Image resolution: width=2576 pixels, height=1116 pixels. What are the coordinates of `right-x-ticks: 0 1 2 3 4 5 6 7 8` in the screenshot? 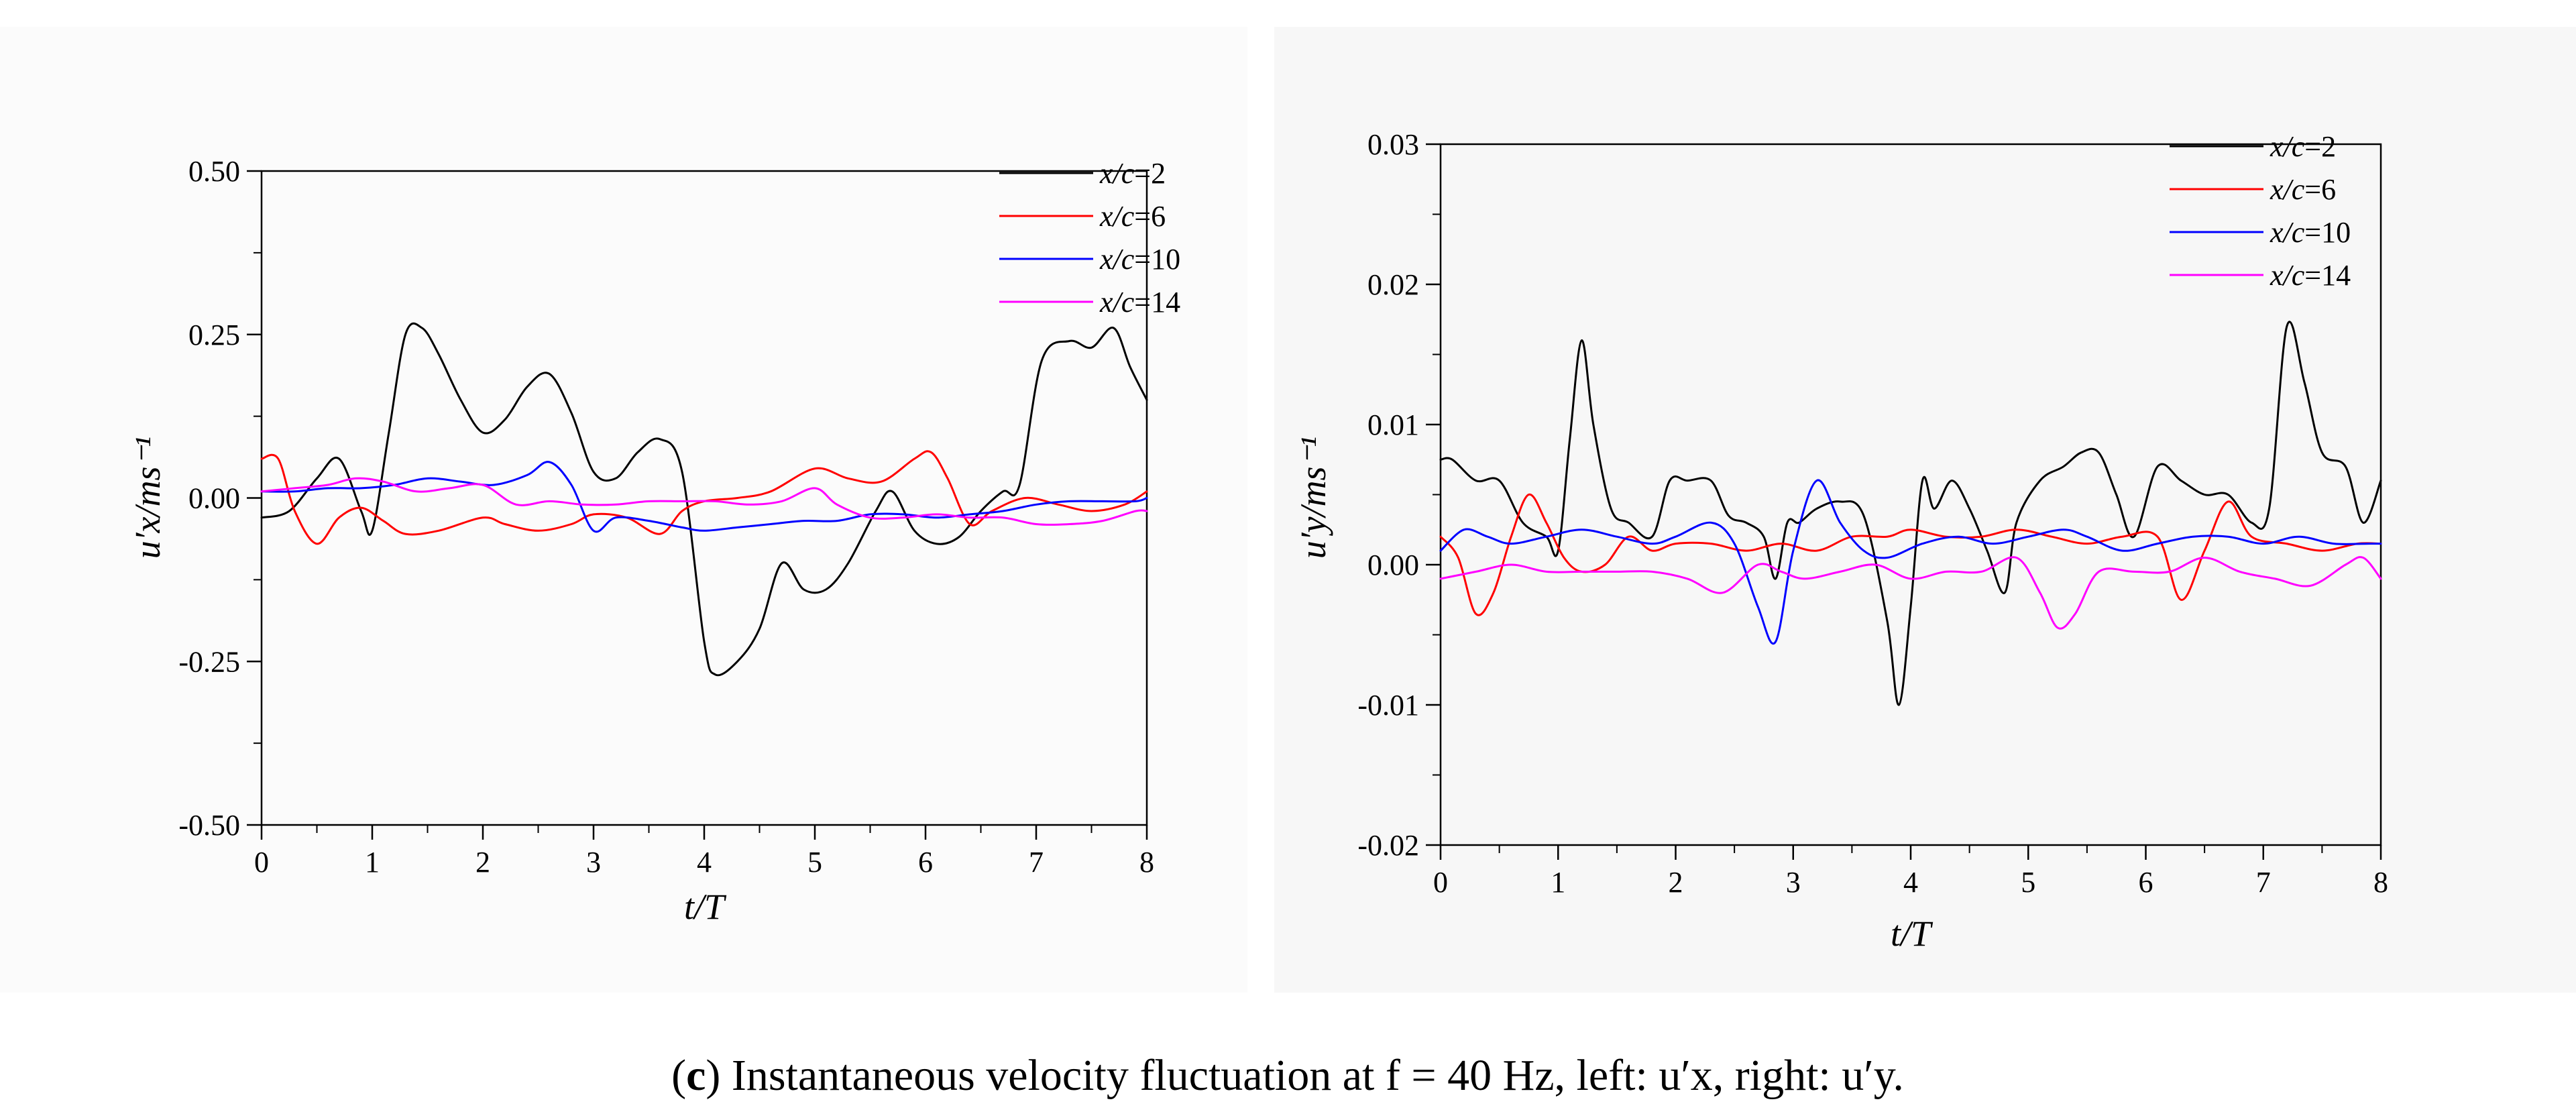 It's located at (1910, 872).